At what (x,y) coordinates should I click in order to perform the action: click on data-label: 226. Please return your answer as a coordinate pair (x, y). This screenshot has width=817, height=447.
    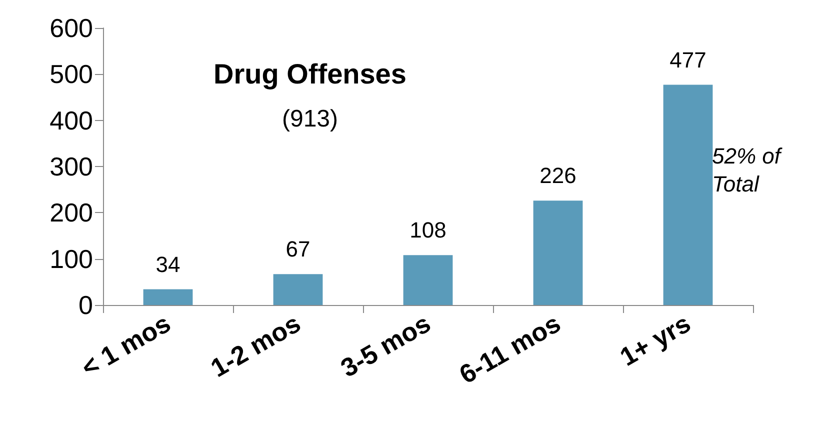
    Looking at the image, I should click on (558, 175).